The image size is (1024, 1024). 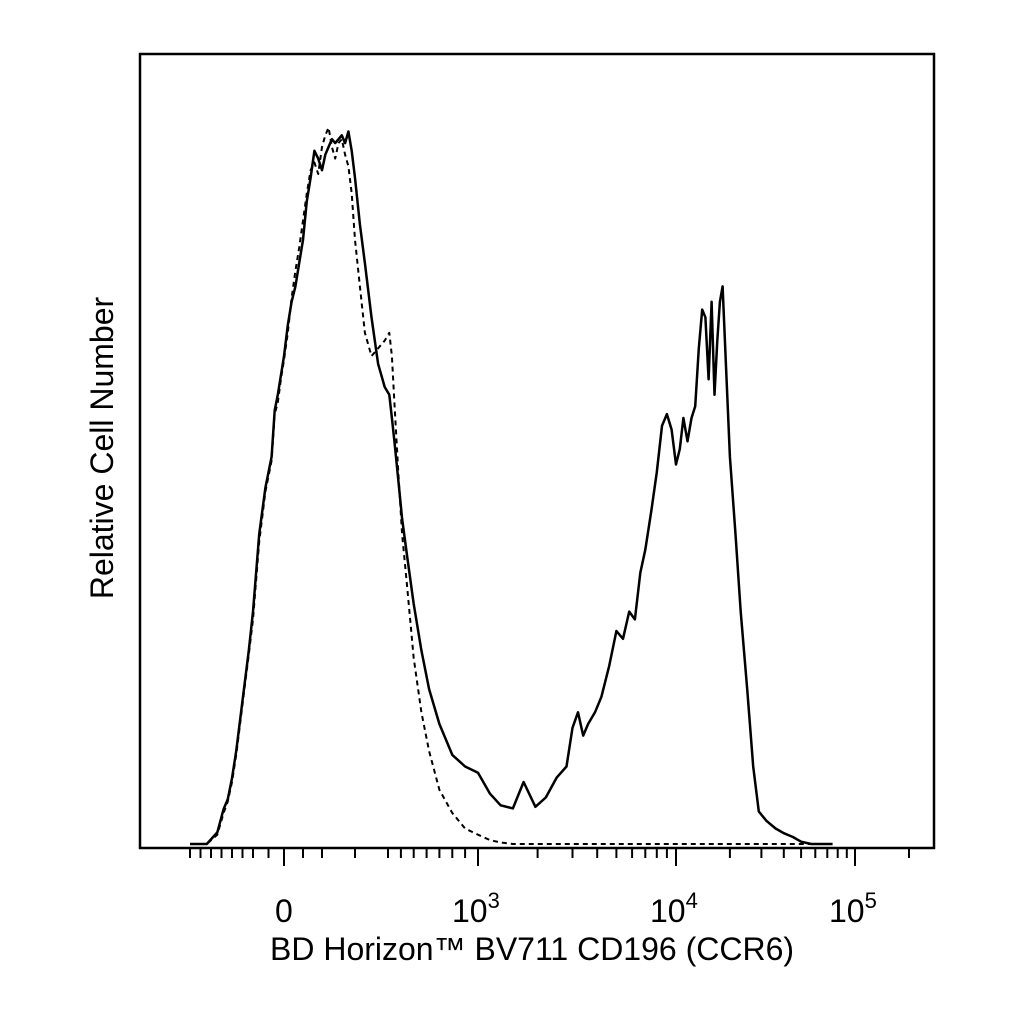 I want to click on y-axis-label: Relative Cell Number, so click(x=102, y=447).